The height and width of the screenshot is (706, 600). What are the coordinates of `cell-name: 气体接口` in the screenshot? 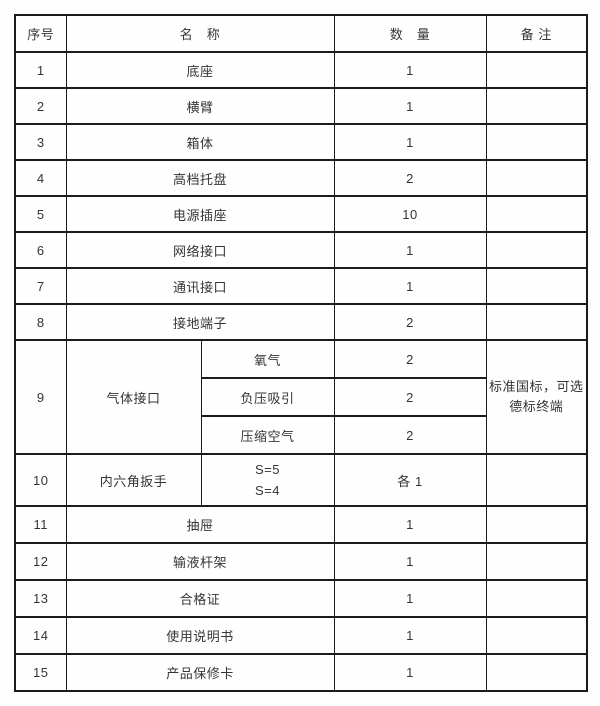 It's located at (133, 397).